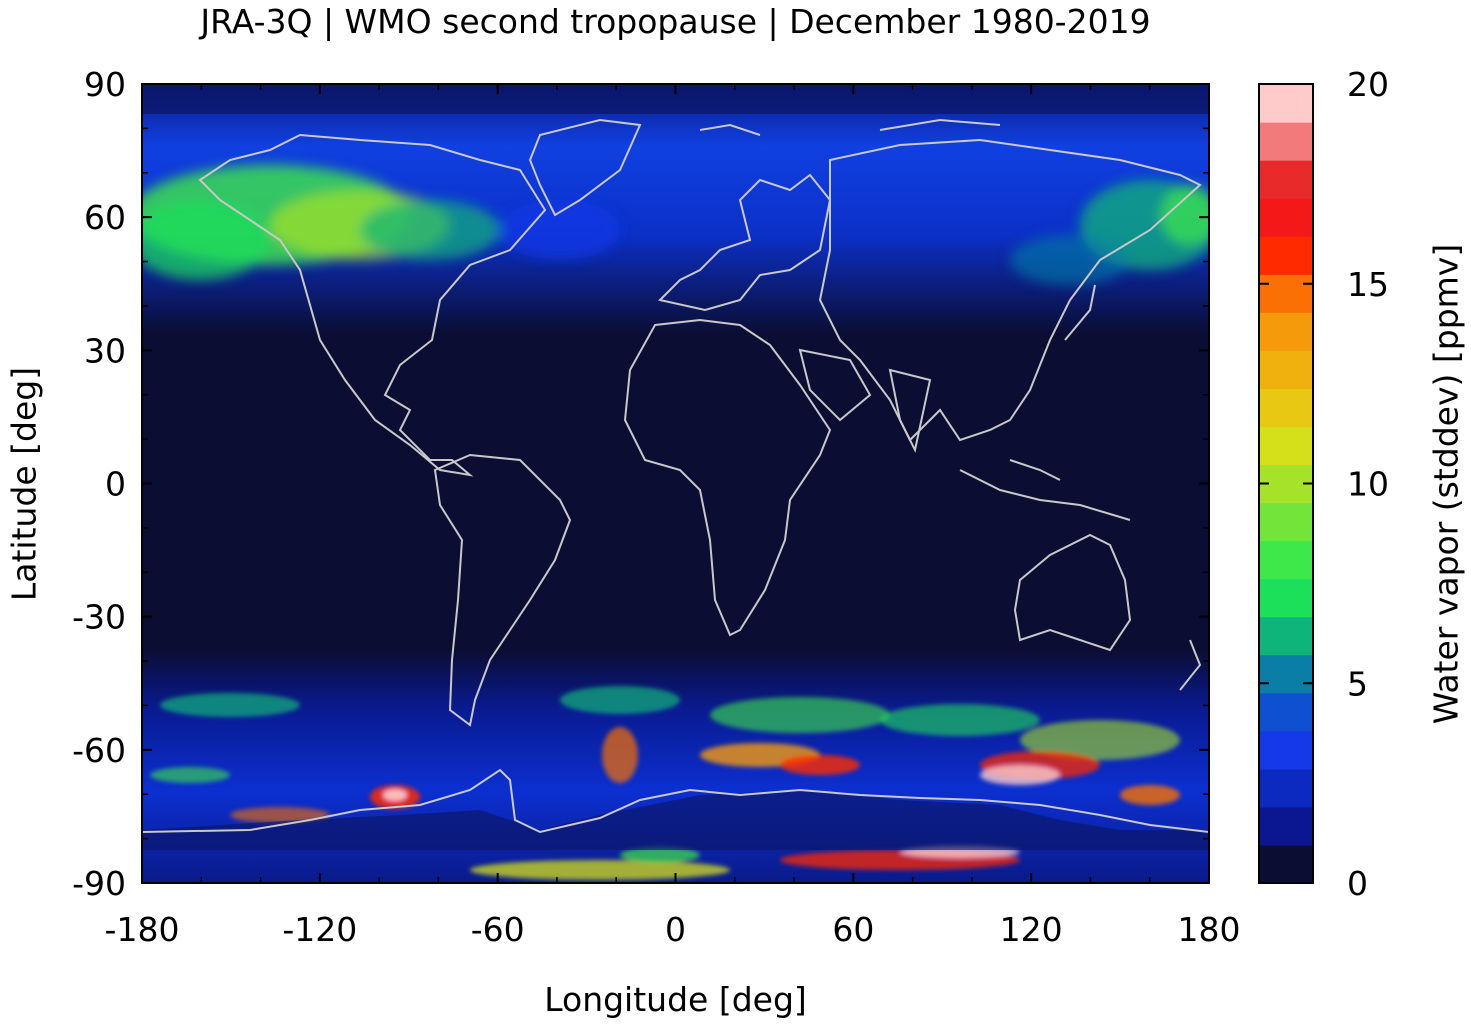 The image size is (1471, 1029). I want to click on x-tick-label: 0, so click(675, 929).